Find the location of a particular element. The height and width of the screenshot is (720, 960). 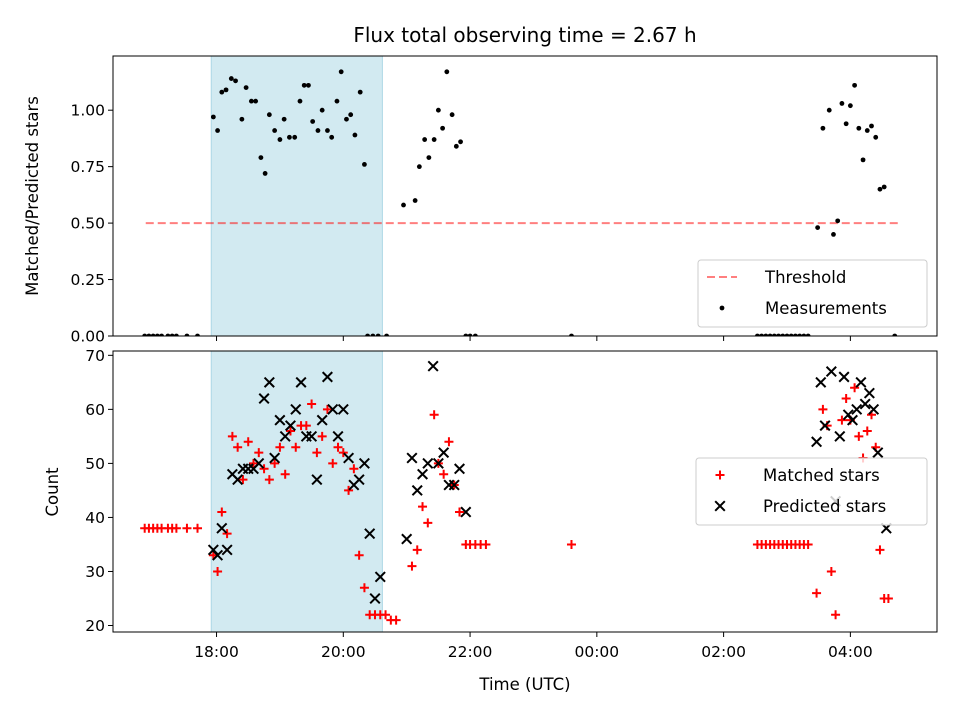

legend: Threshold Measurements is located at coordinates (812, 293).